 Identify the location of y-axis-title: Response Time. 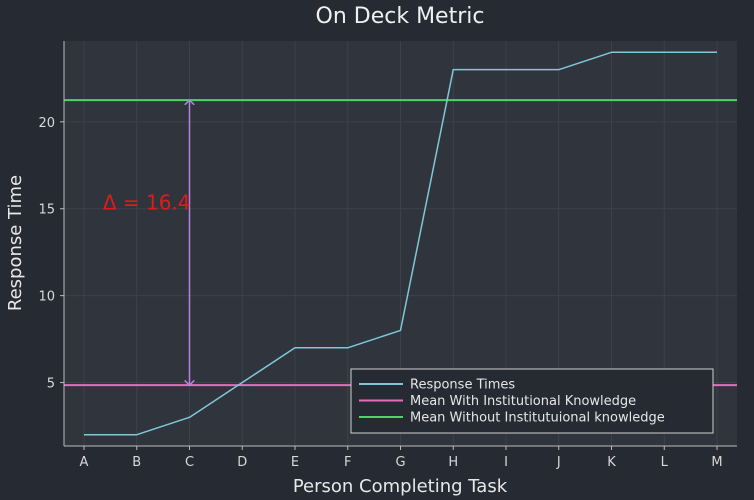
(15, 243).